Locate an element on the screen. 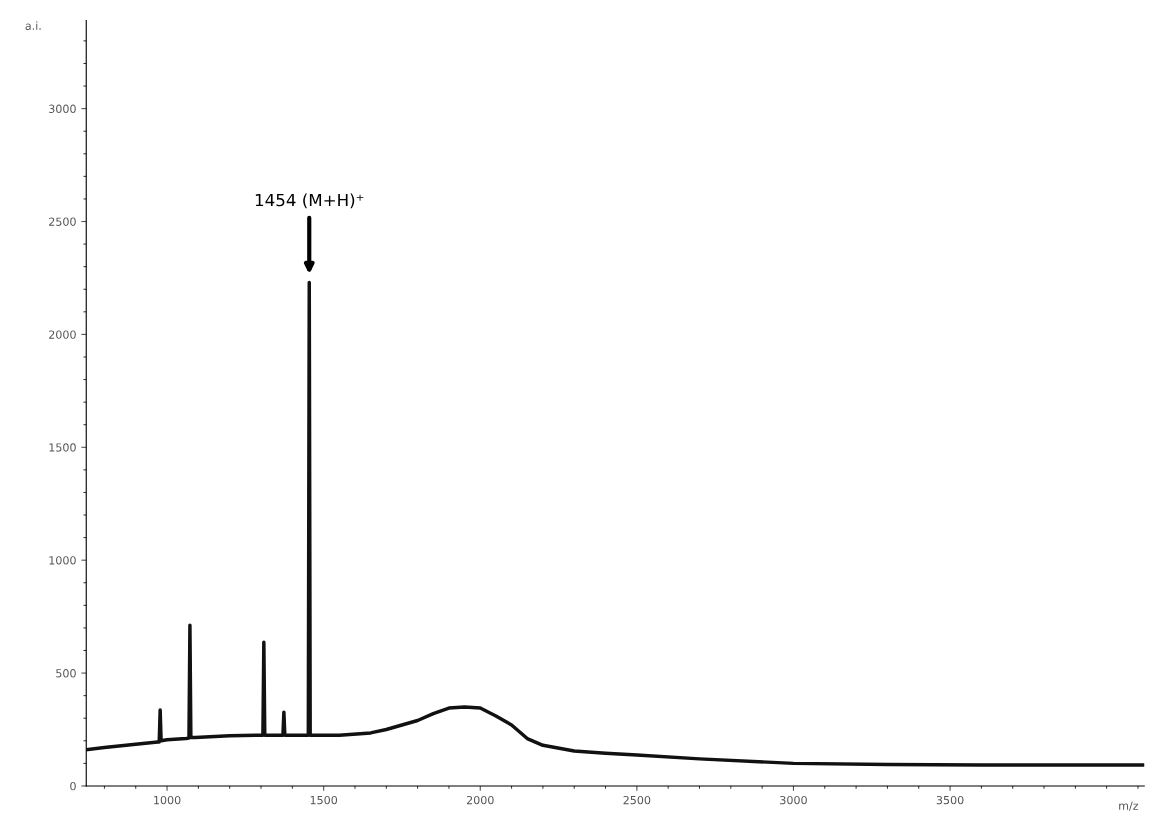  x-tick-label: 1500 is located at coordinates (324, 800).